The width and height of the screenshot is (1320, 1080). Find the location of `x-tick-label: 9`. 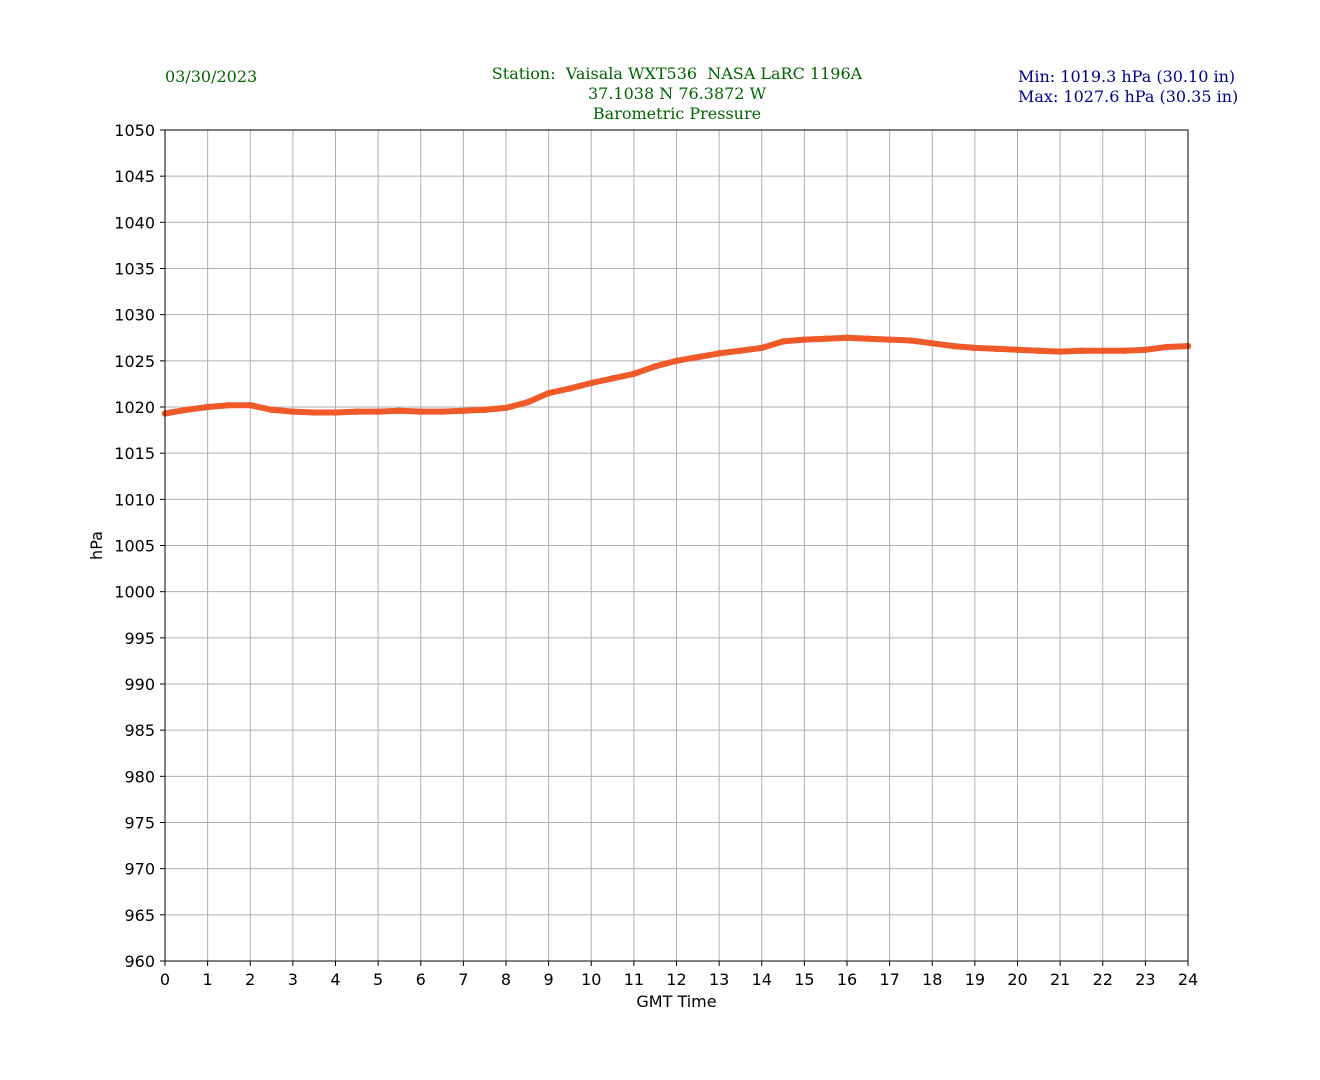

x-tick-label: 9 is located at coordinates (549, 979).